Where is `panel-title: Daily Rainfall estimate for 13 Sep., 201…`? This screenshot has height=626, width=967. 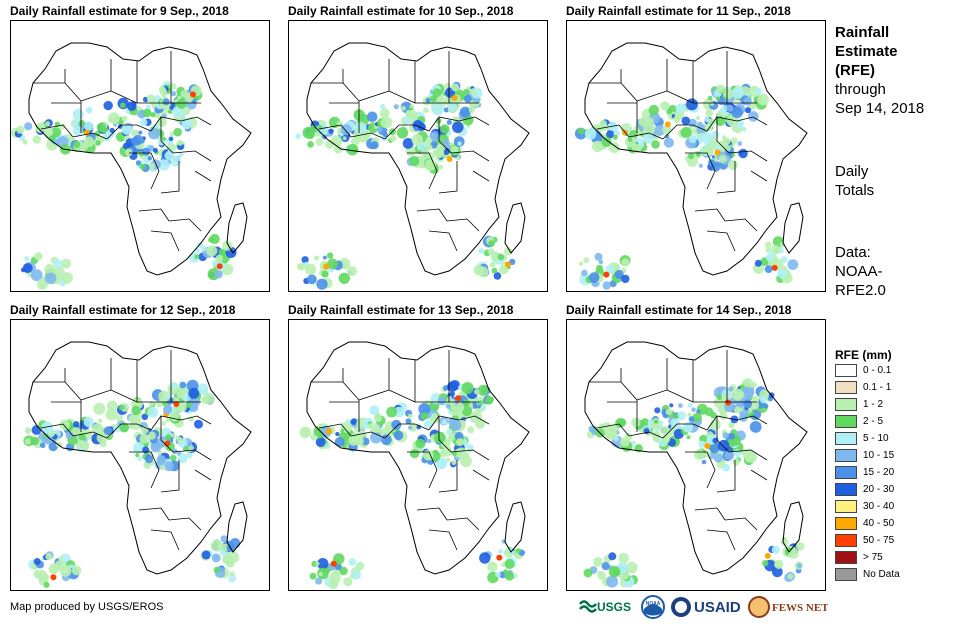 panel-title: Daily Rainfall estimate for 13 Sep., 201… is located at coordinates (401, 310).